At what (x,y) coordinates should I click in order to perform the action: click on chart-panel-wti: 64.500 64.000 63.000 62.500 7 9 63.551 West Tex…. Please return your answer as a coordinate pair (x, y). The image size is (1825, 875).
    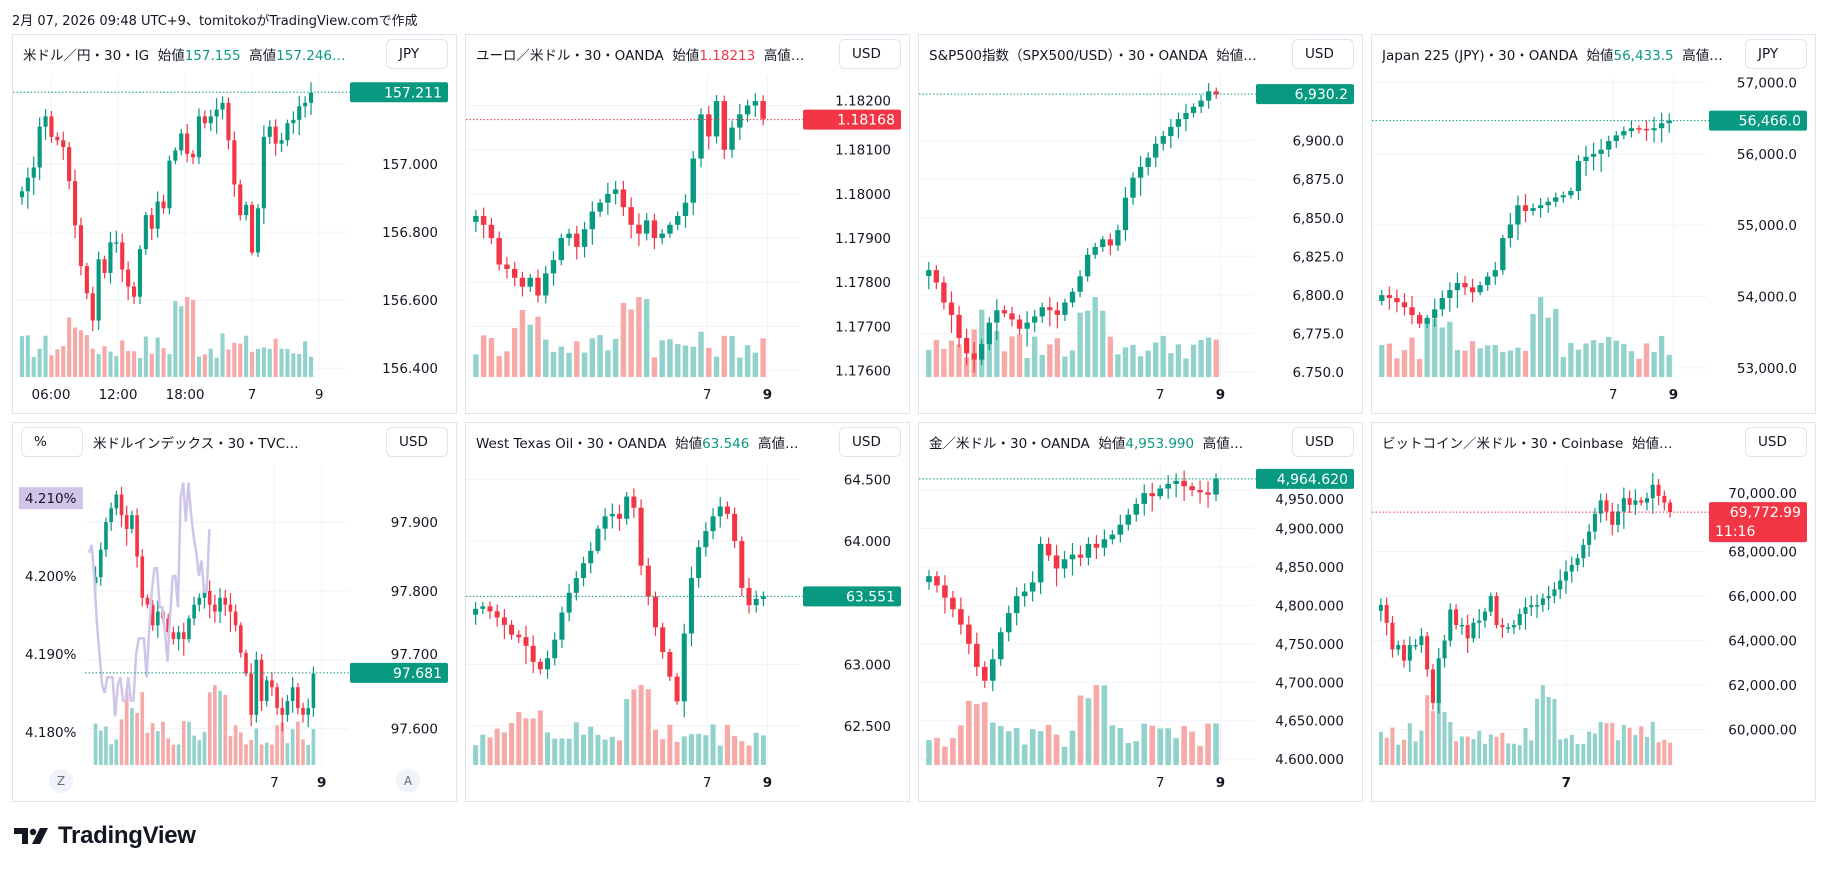
    Looking at the image, I should click on (687, 612).